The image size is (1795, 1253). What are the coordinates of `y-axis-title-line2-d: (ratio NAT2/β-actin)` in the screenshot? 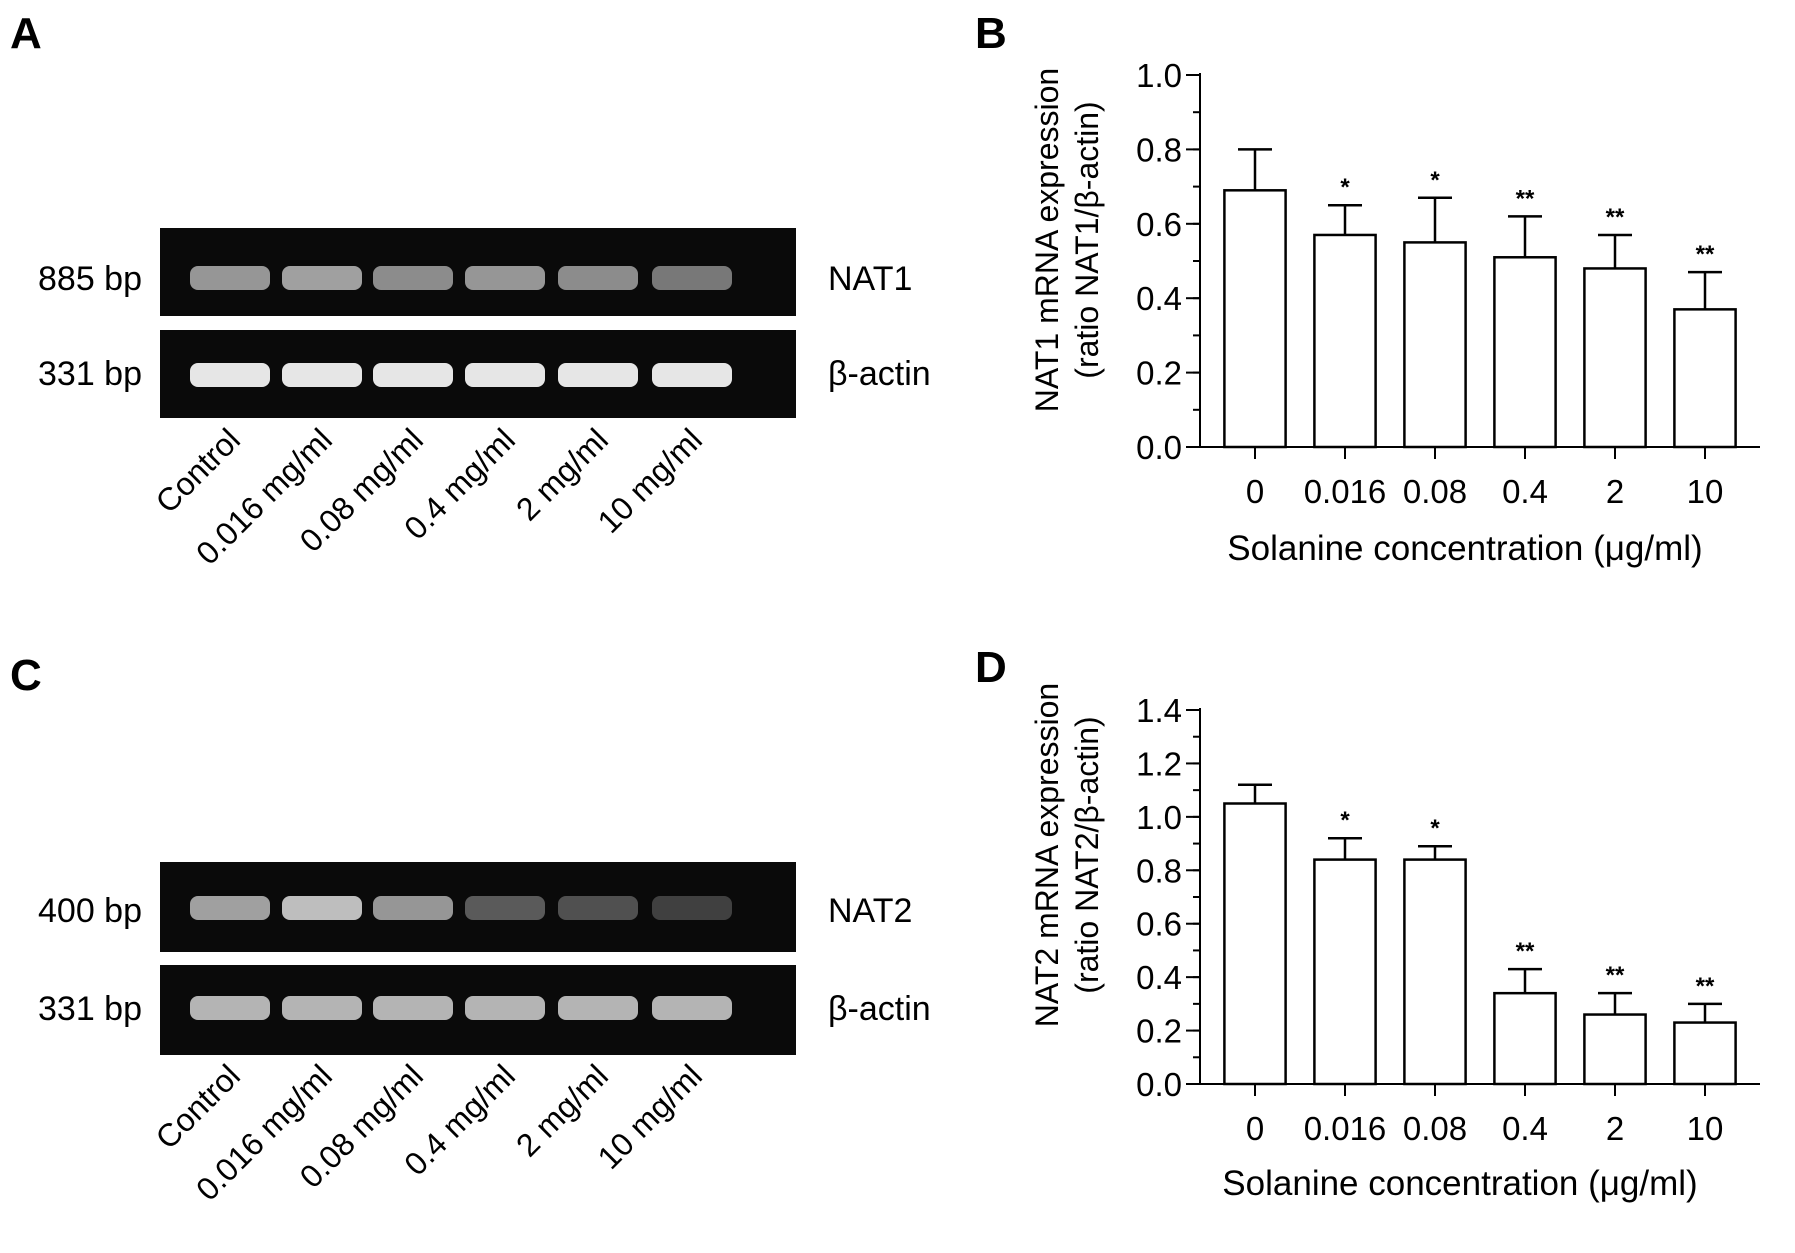 It's located at (1087, 854).